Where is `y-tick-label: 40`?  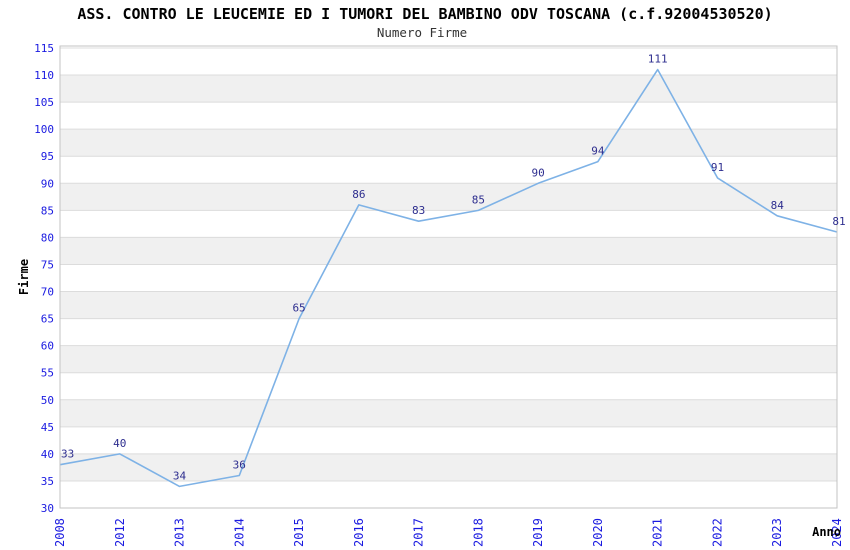
y-tick-label: 40 is located at coordinates (47, 454).